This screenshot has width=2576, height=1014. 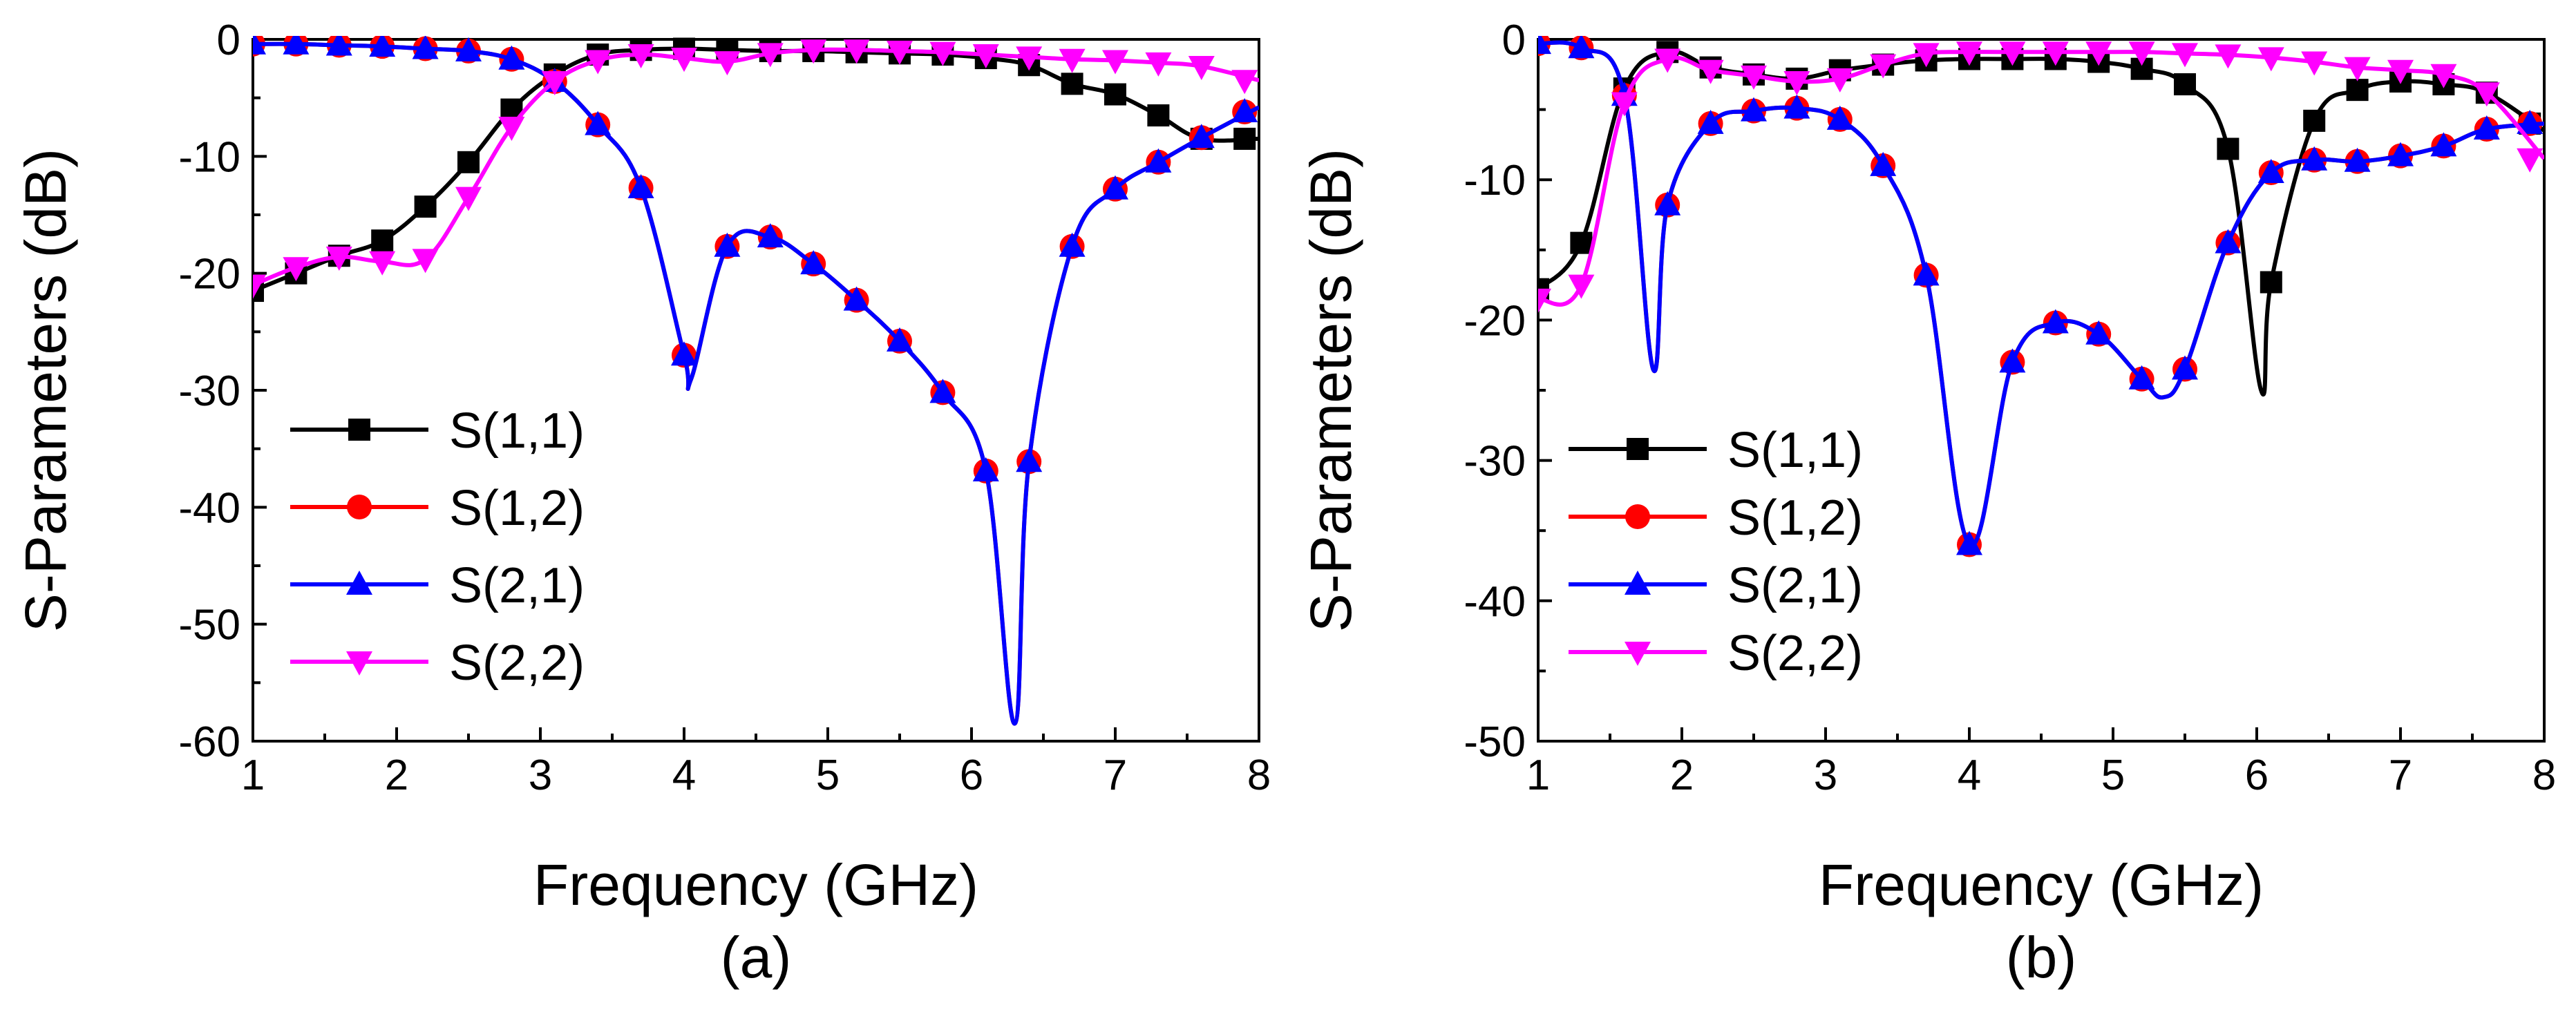 What do you see at coordinates (2041, 177) in the screenshot?
I see `series-s22` at bounding box center [2041, 177].